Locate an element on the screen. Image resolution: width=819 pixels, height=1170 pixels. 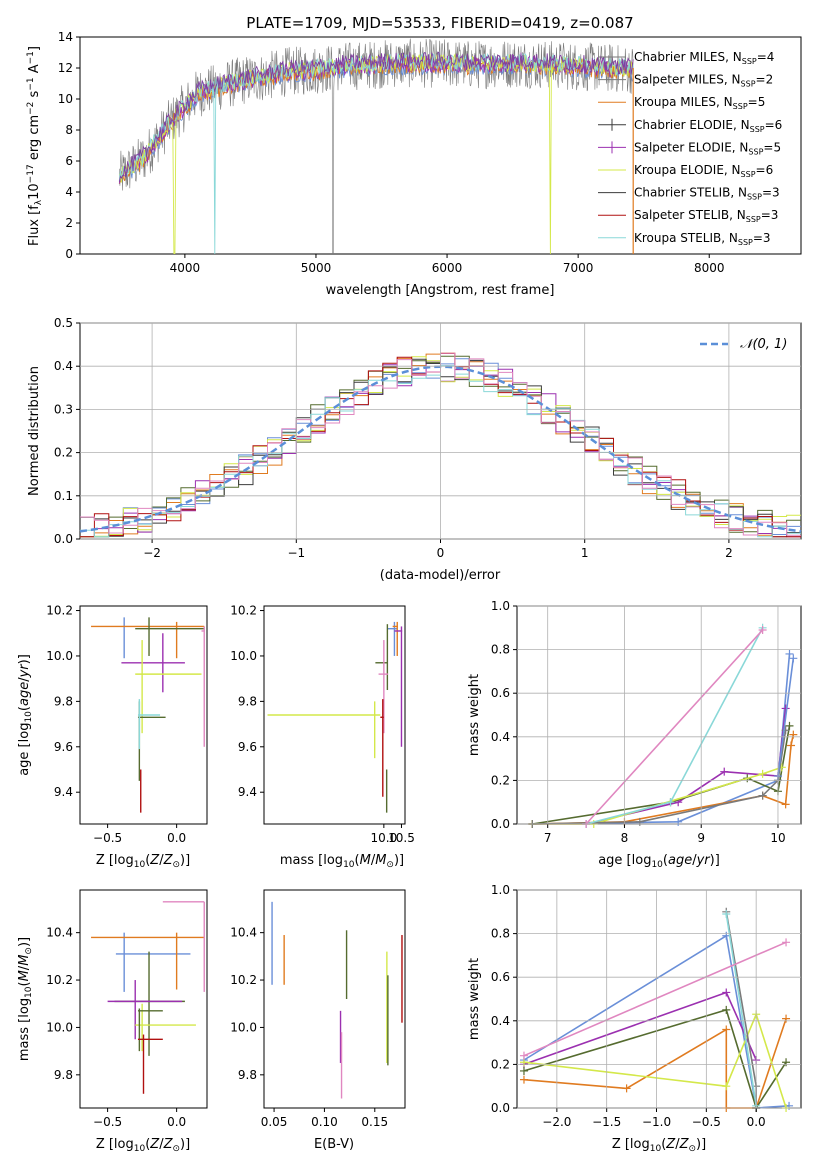
y-tick-label: 10.4 is located at coordinates (59, 933).